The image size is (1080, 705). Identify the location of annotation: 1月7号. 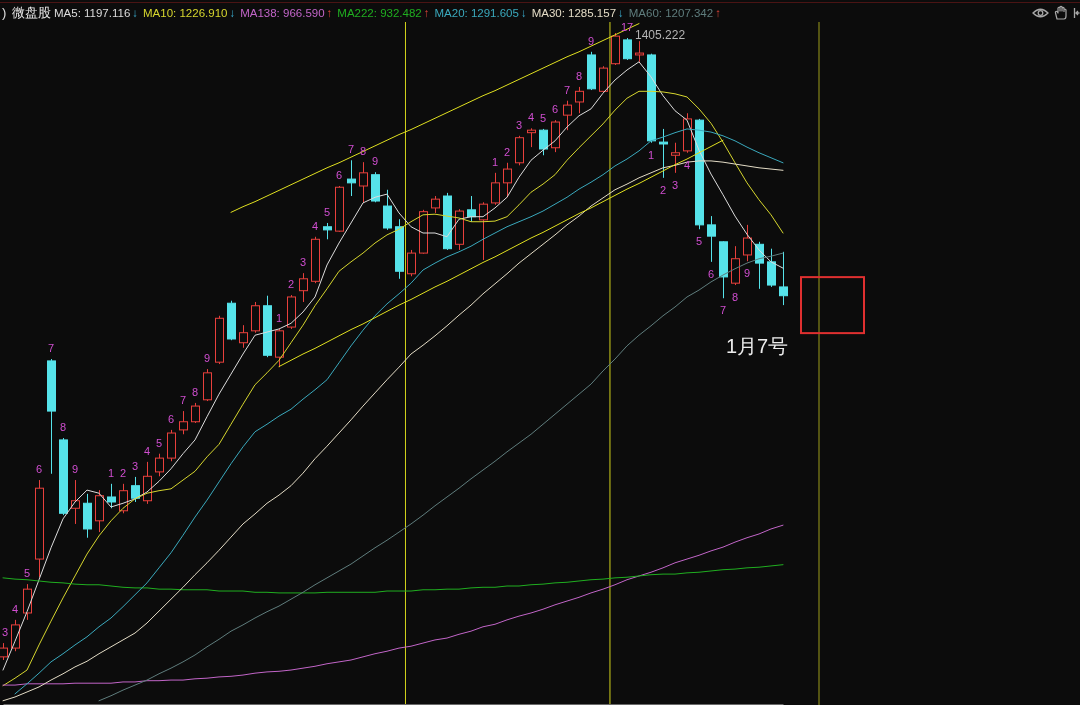
(757, 346).